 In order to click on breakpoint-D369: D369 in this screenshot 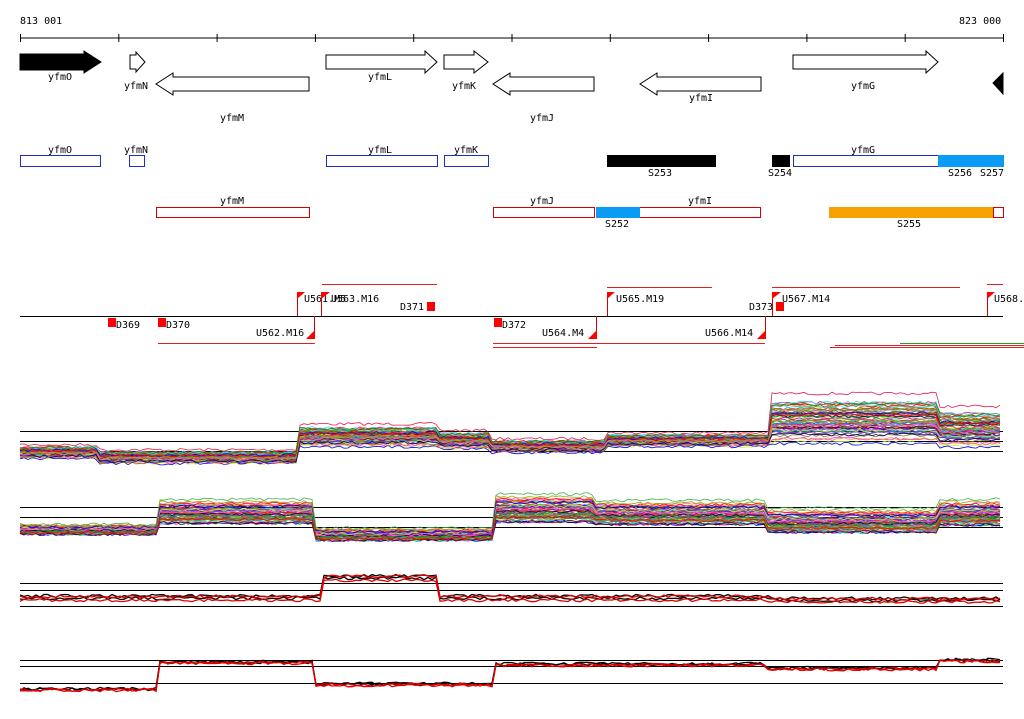, I will do `click(124, 324)`.